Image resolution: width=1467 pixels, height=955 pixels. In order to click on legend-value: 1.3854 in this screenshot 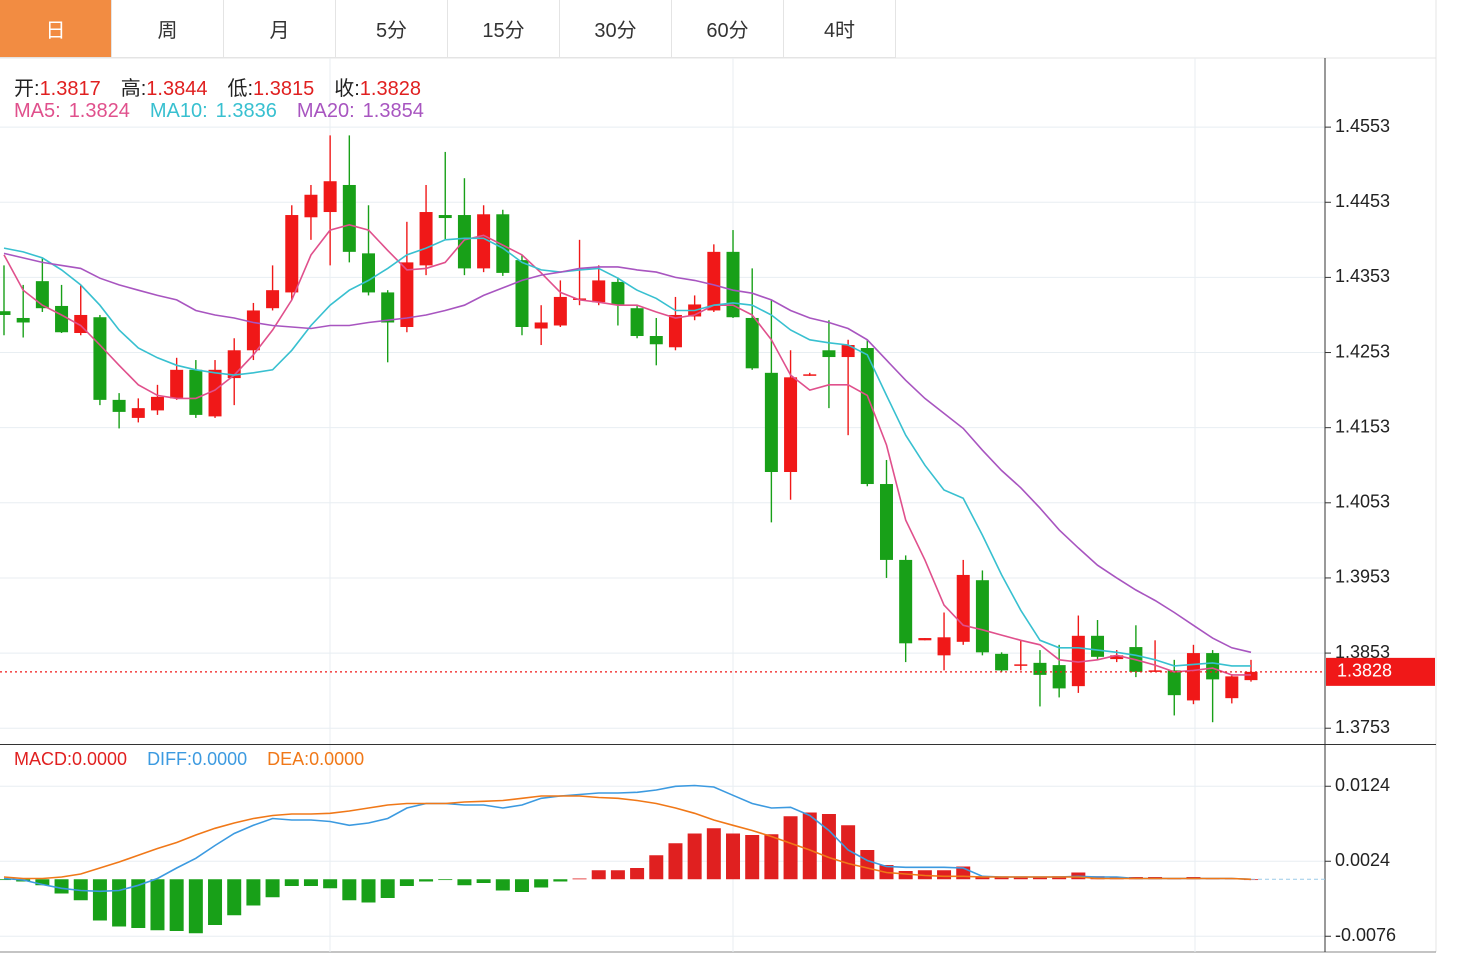, I will do `click(393, 111)`.